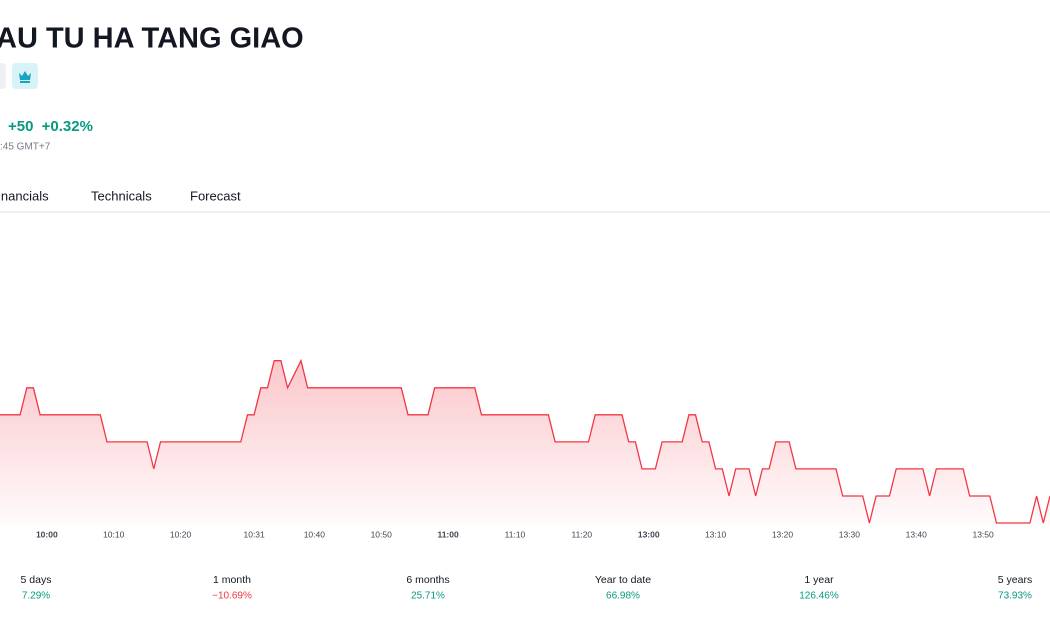 The width and height of the screenshot is (1050, 630). Describe the element at coordinates (47, 534) in the screenshot. I see `x-tick-label: 10:00` at that location.